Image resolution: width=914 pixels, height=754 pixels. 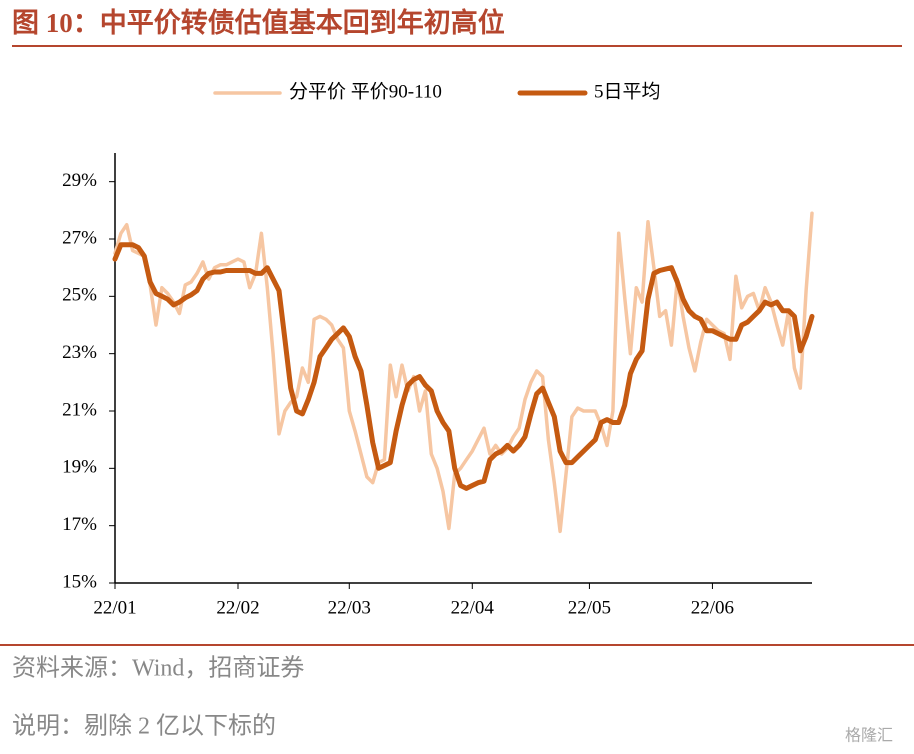 What do you see at coordinates (258, 22) in the screenshot?
I see `chart-title: 图 10：中平价转债估值基本回到年初高位` at bounding box center [258, 22].